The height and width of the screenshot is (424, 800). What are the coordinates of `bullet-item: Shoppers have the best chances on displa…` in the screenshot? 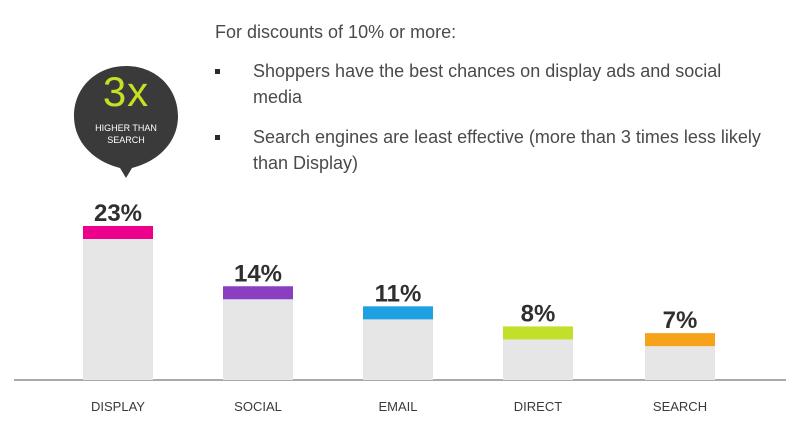 It's located at (495, 84).